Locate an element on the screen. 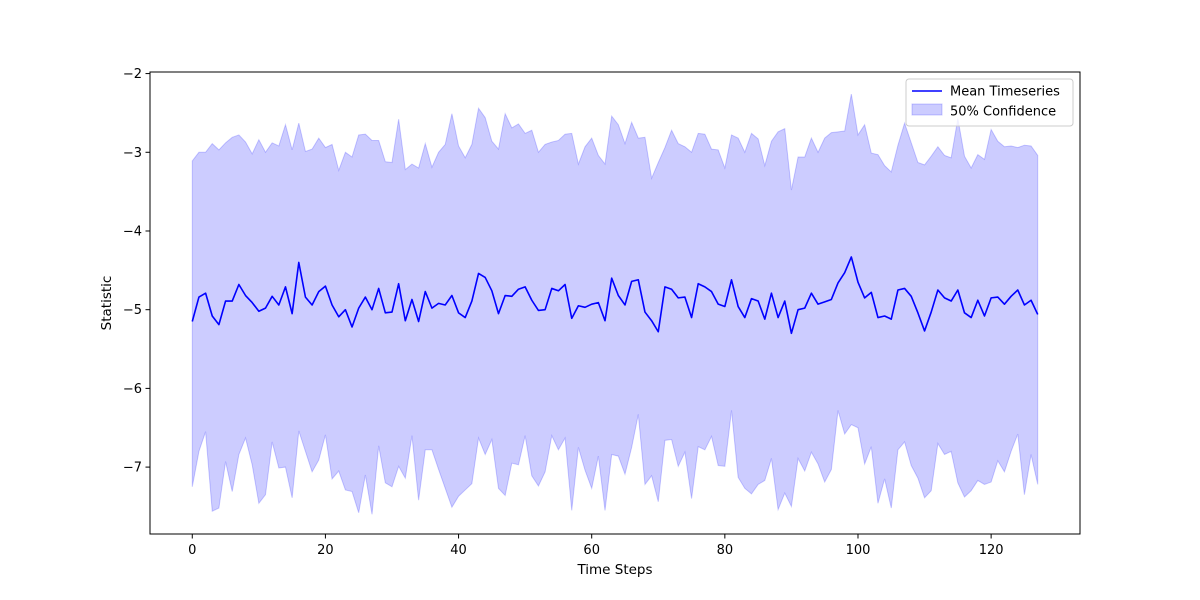  x-tick-label: 80 is located at coordinates (725, 550).